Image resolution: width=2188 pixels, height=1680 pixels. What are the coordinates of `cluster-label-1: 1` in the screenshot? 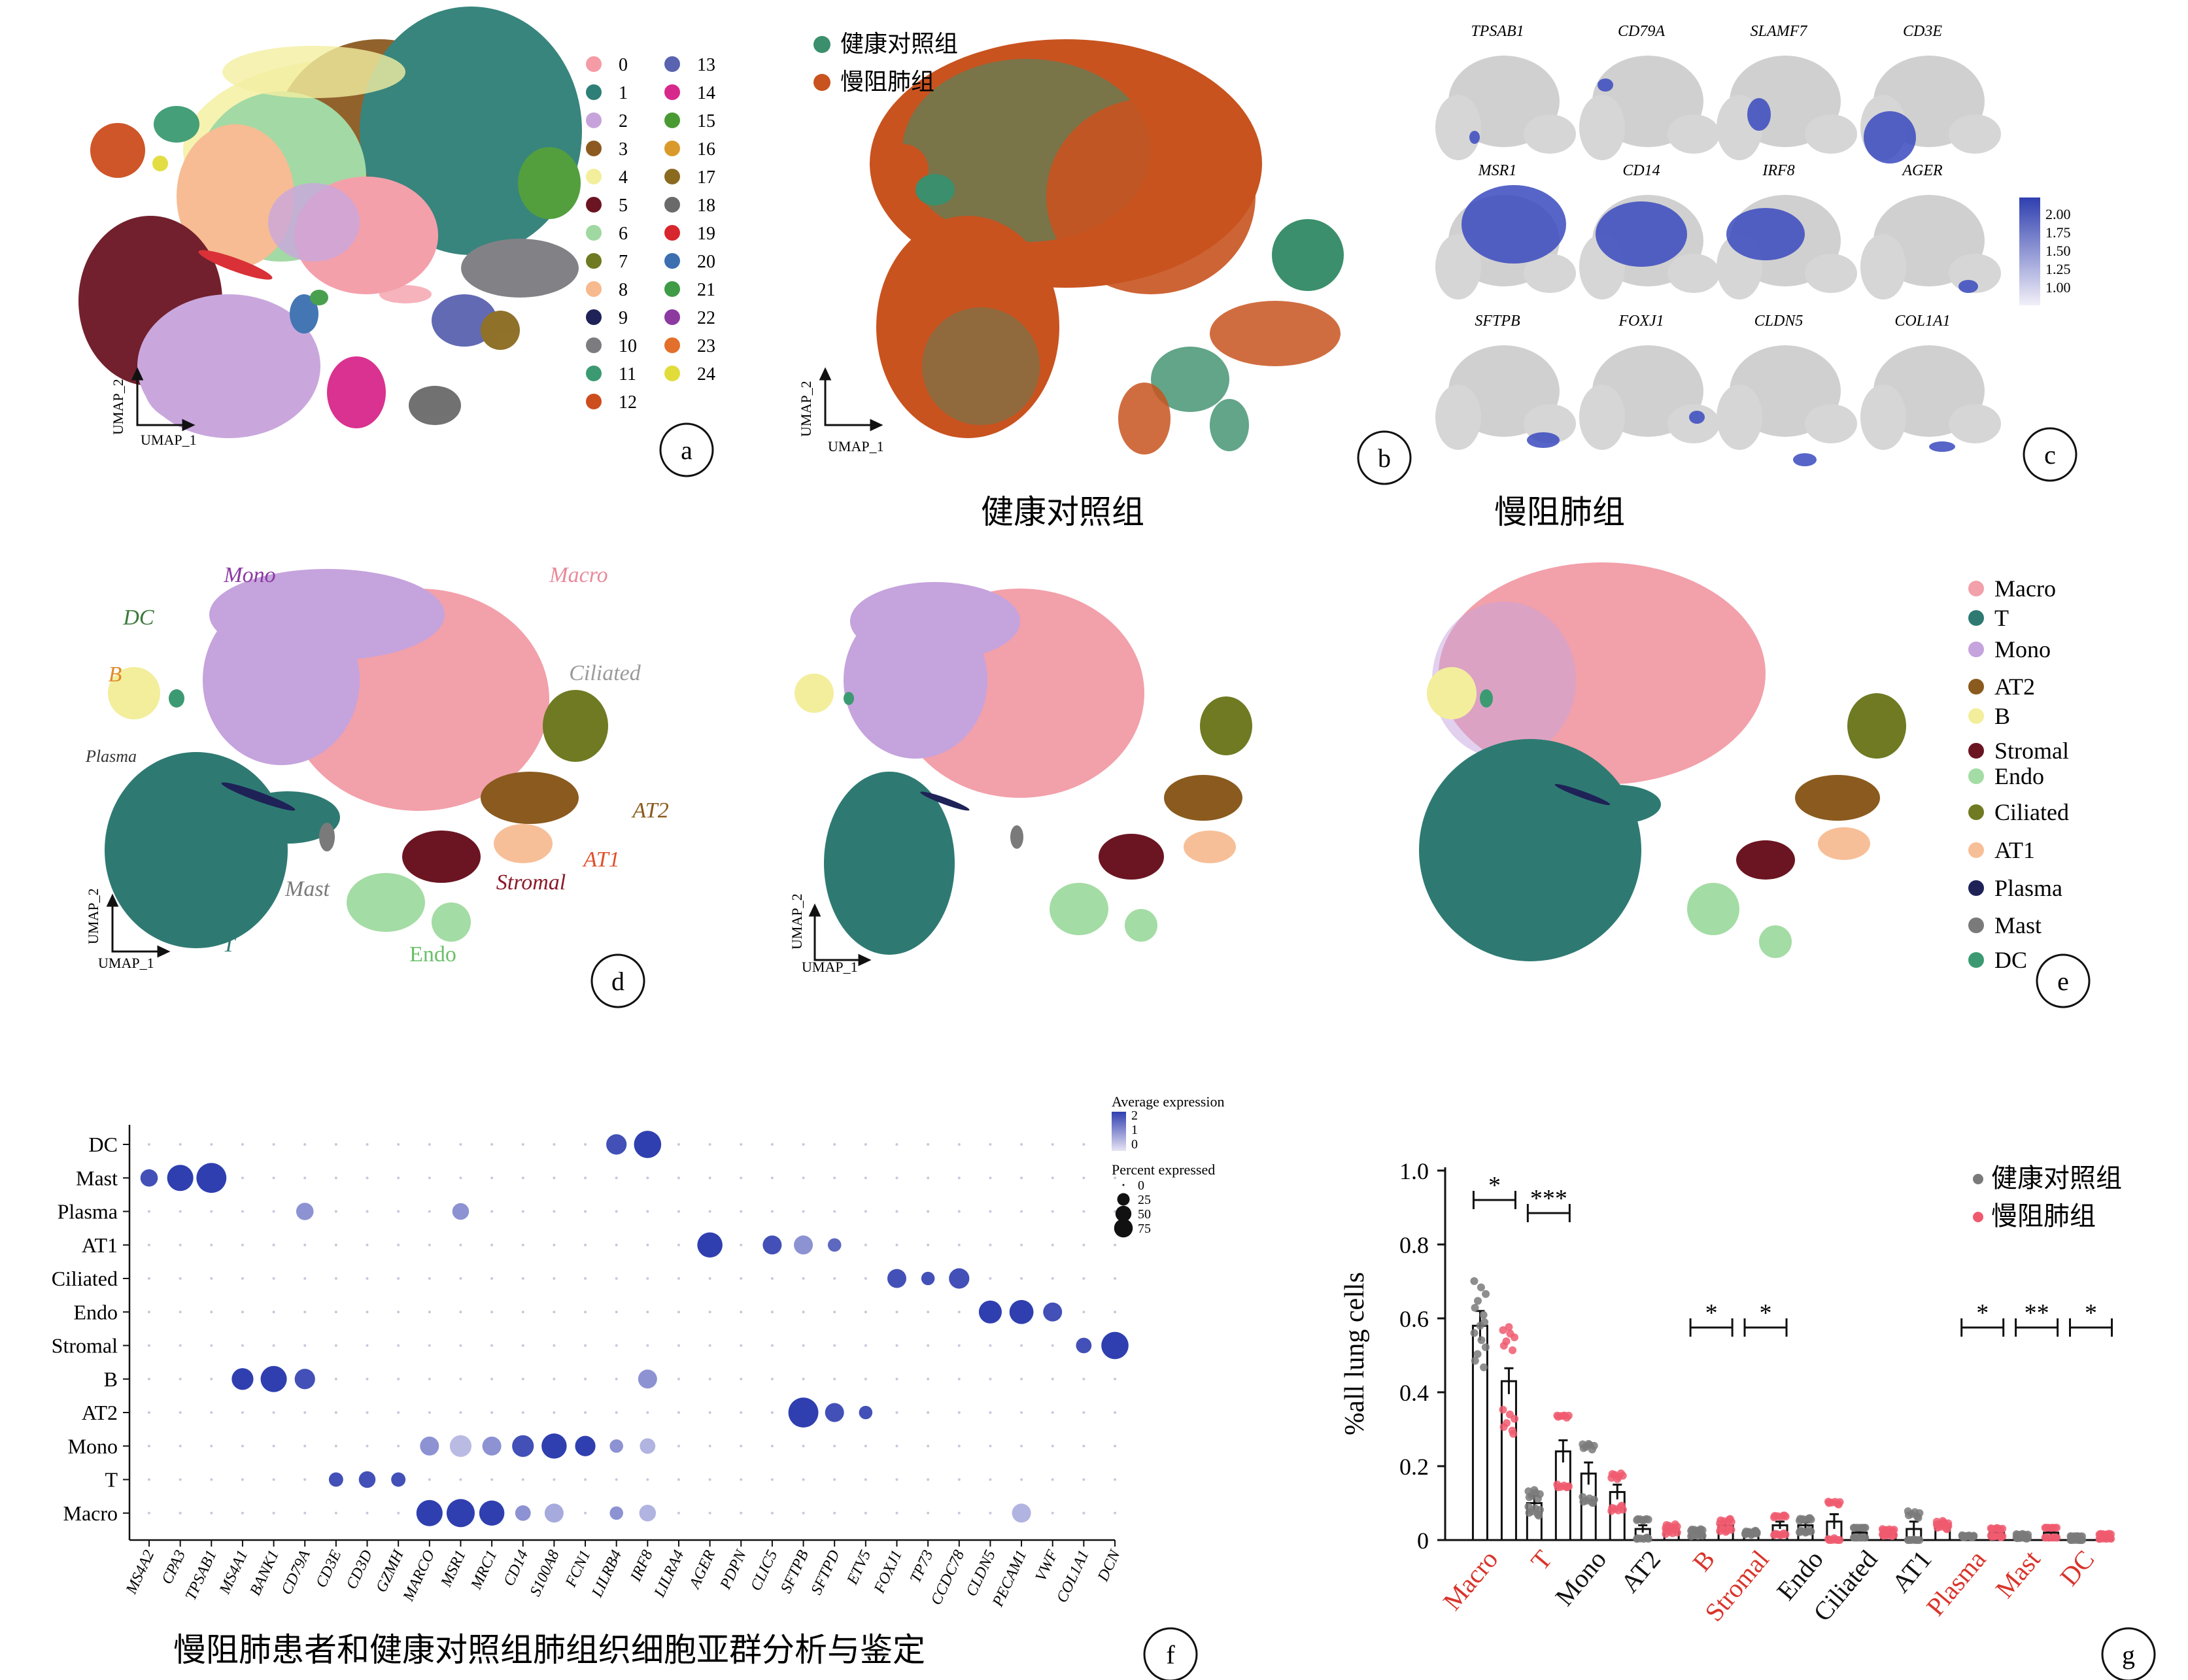 It's located at (623, 93).